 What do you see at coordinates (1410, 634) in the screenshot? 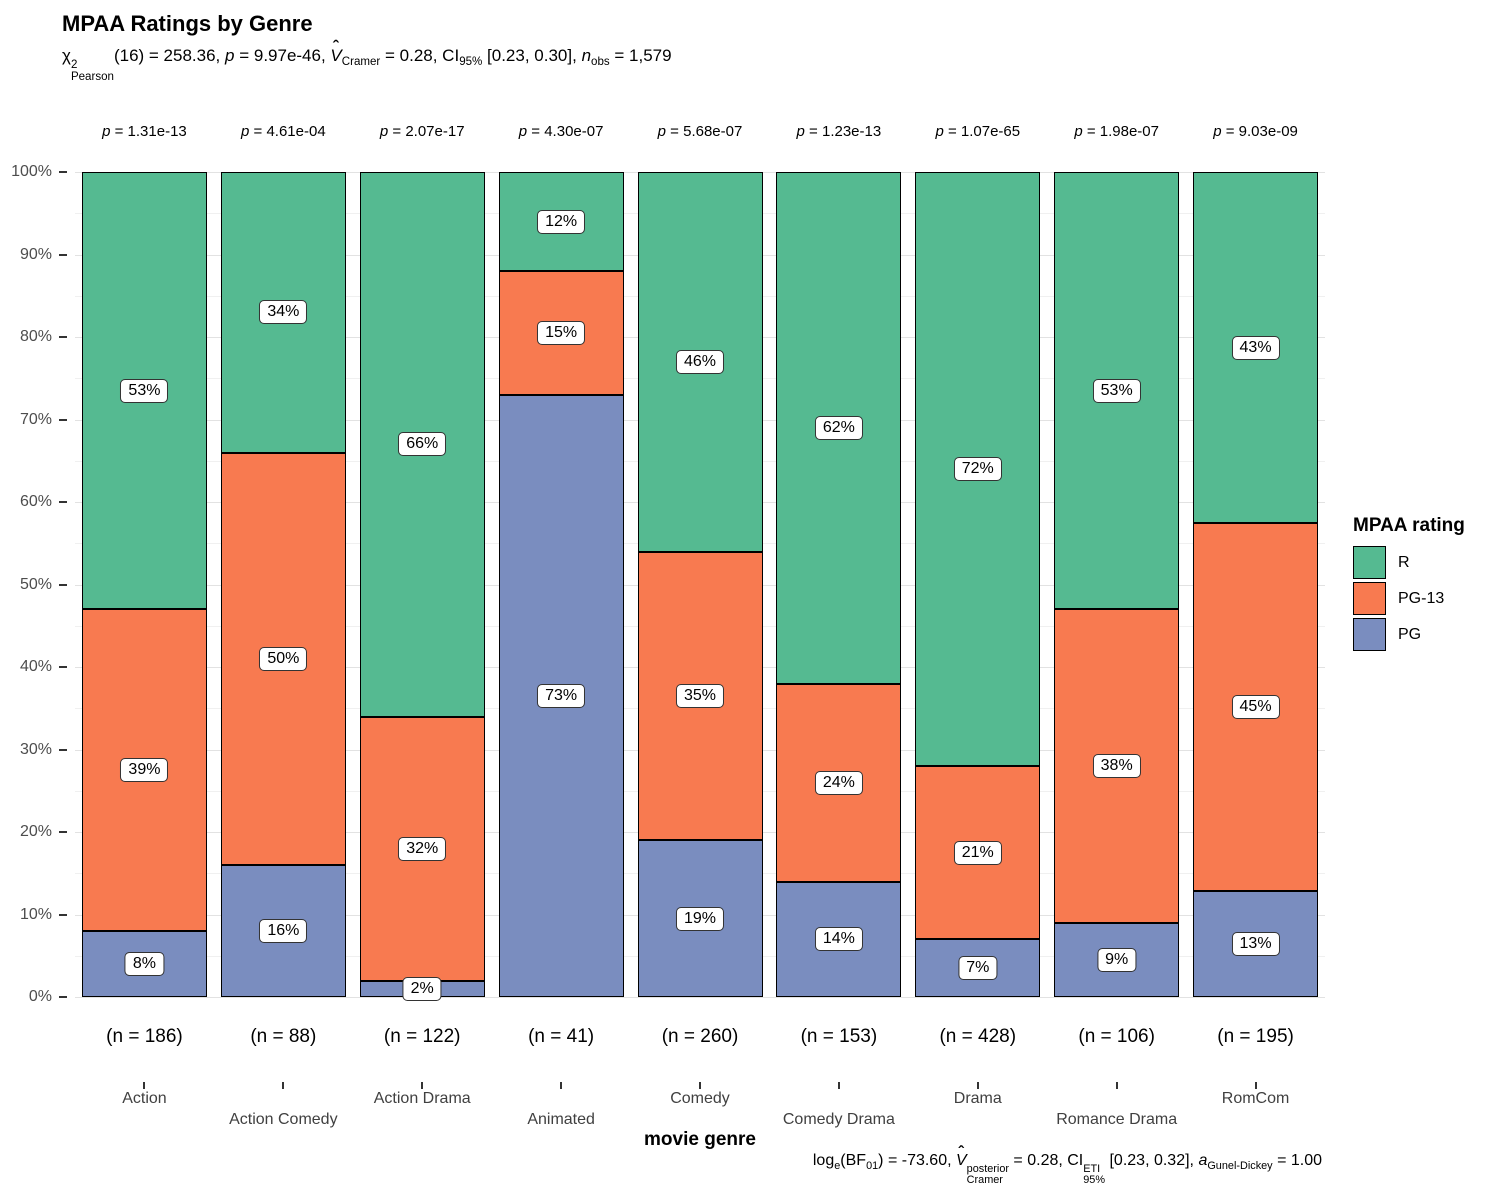
I see `legend-item-label: PG` at bounding box center [1410, 634].